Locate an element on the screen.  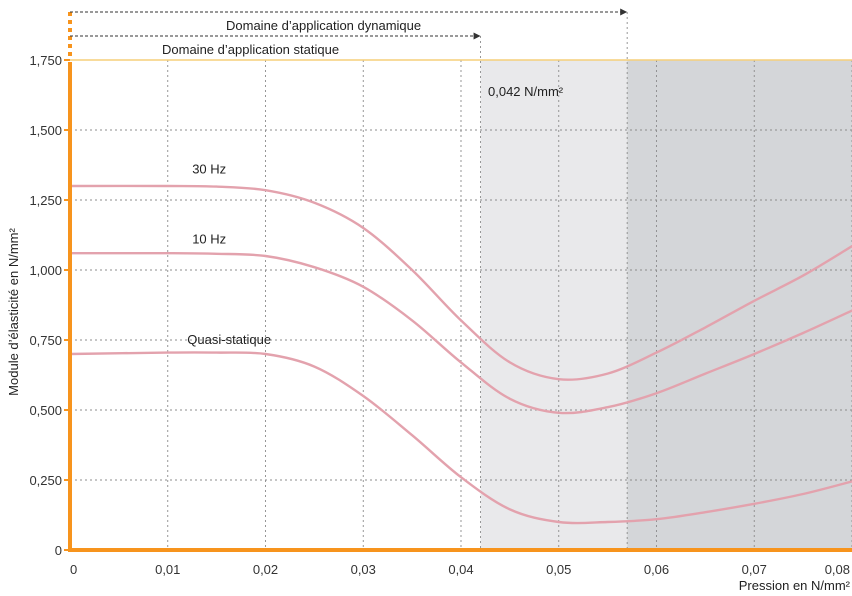
threshold-label: 0,042 N/mm² is located at coordinates (526, 91).